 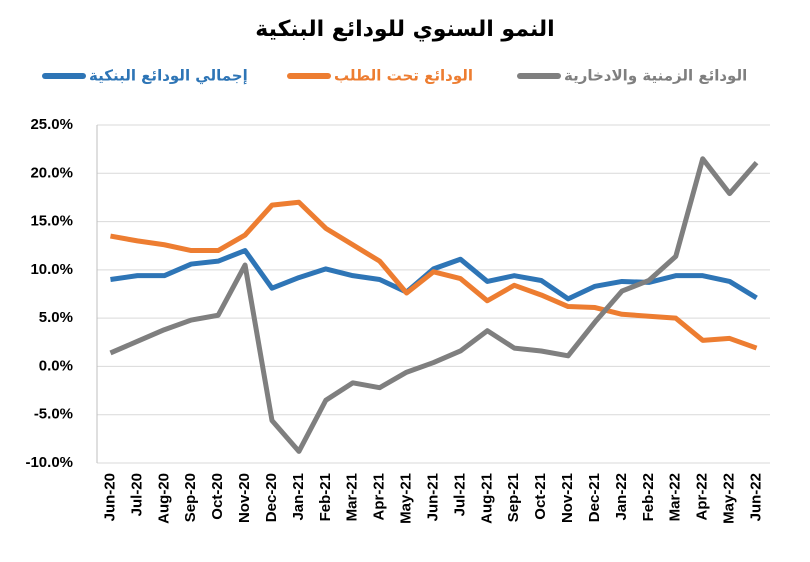 I want to click on x-tick-label: Feb-21, so click(x=325, y=497).